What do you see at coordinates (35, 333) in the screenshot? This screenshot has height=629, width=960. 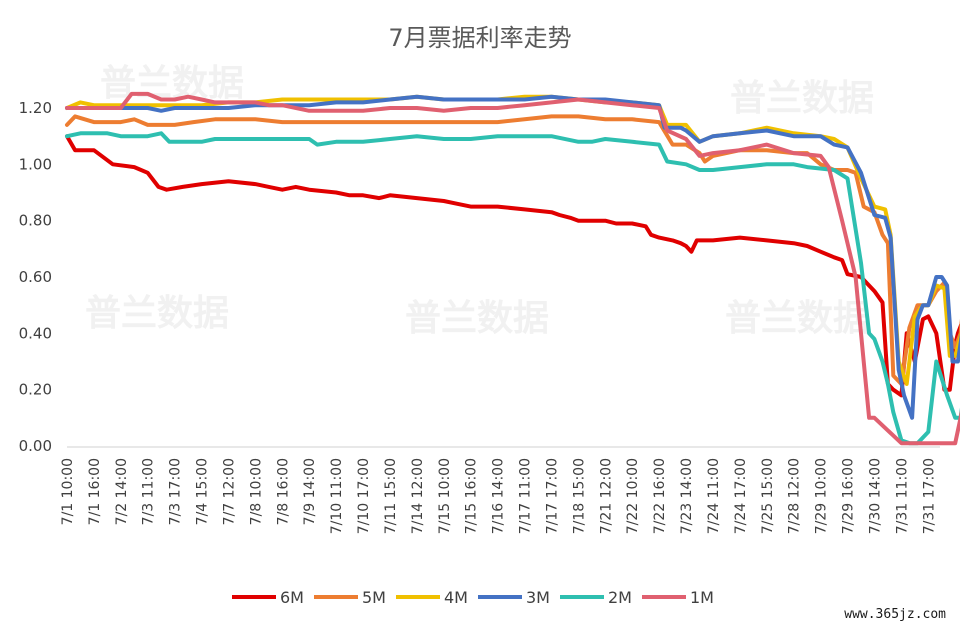 I see `y-tick-label: 0.40` at bounding box center [35, 333].